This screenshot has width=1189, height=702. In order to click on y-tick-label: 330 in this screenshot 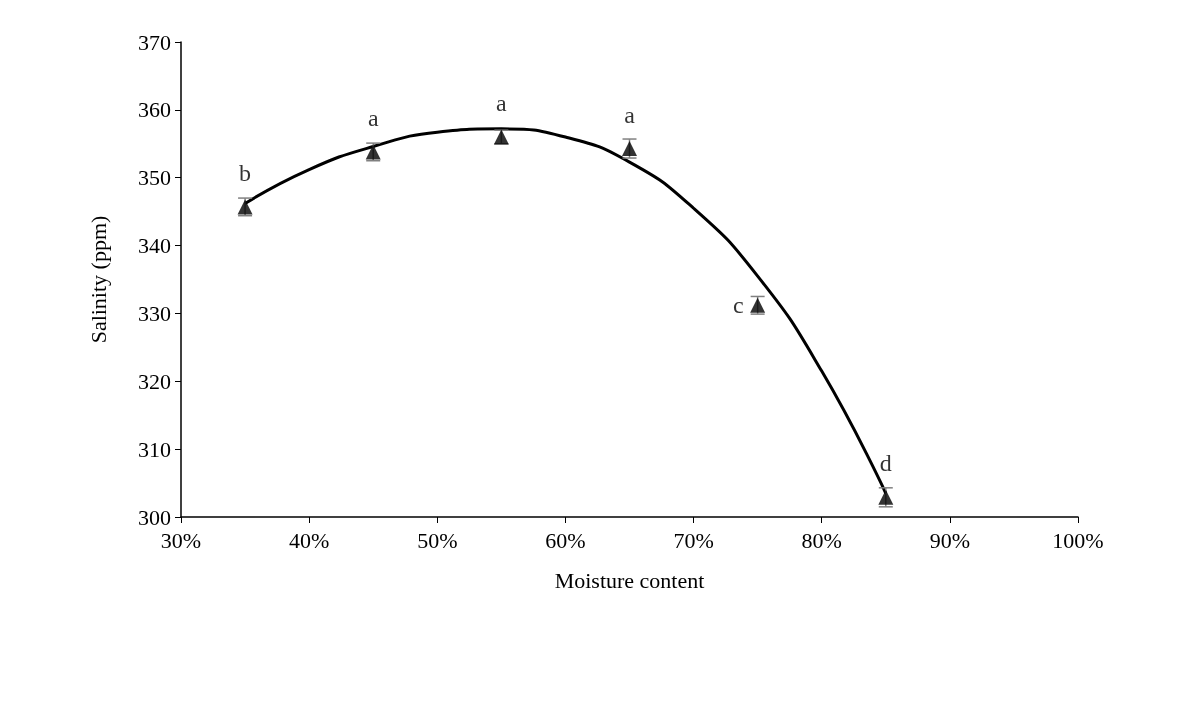, I will do `click(154, 313)`.